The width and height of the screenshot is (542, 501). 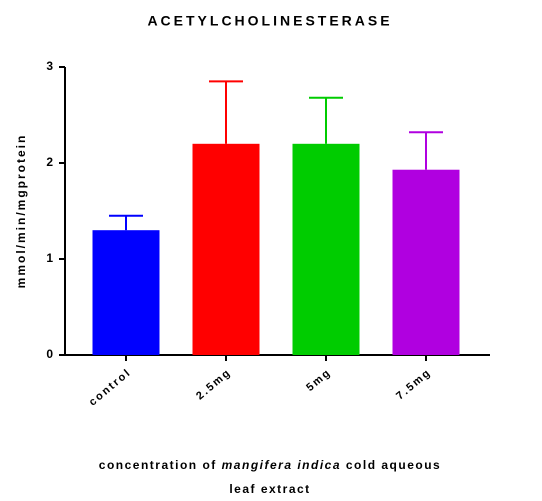 What do you see at coordinates (214, 384) in the screenshot?
I see `x-tick-label: 2.5mg` at bounding box center [214, 384].